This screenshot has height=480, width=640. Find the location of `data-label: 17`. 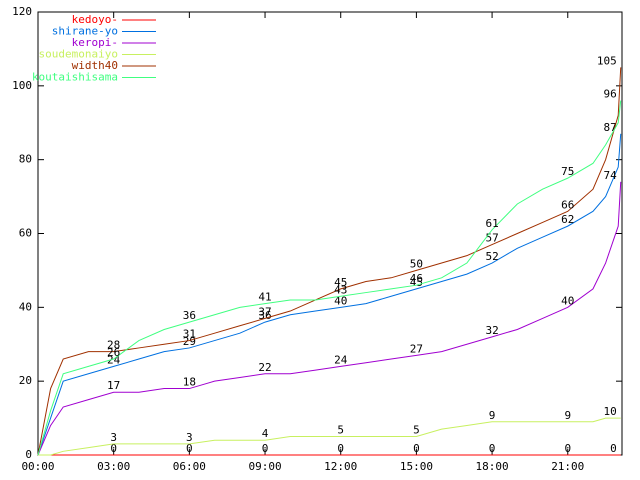

data-label: 17 is located at coordinates (113, 385).